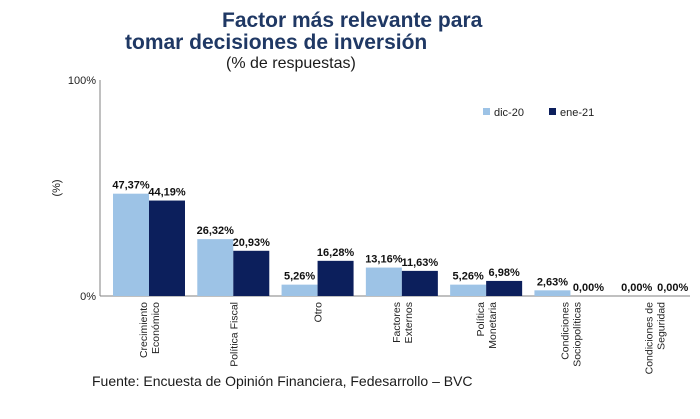 The image size is (700, 419). I want to click on x-category-label: Política Fiscal, so click(234, 334).